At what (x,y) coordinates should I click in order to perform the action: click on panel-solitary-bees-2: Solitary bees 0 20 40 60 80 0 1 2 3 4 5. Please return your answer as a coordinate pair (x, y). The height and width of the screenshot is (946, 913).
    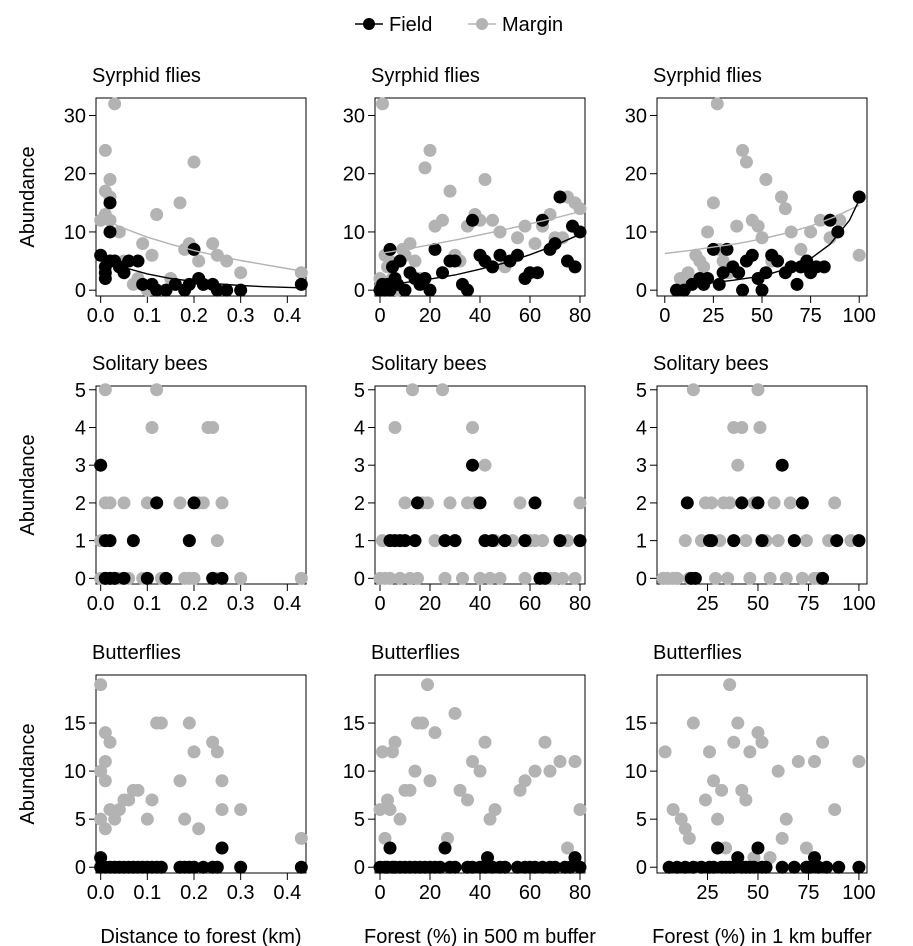
    Looking at the image, I should click on (472, 484).